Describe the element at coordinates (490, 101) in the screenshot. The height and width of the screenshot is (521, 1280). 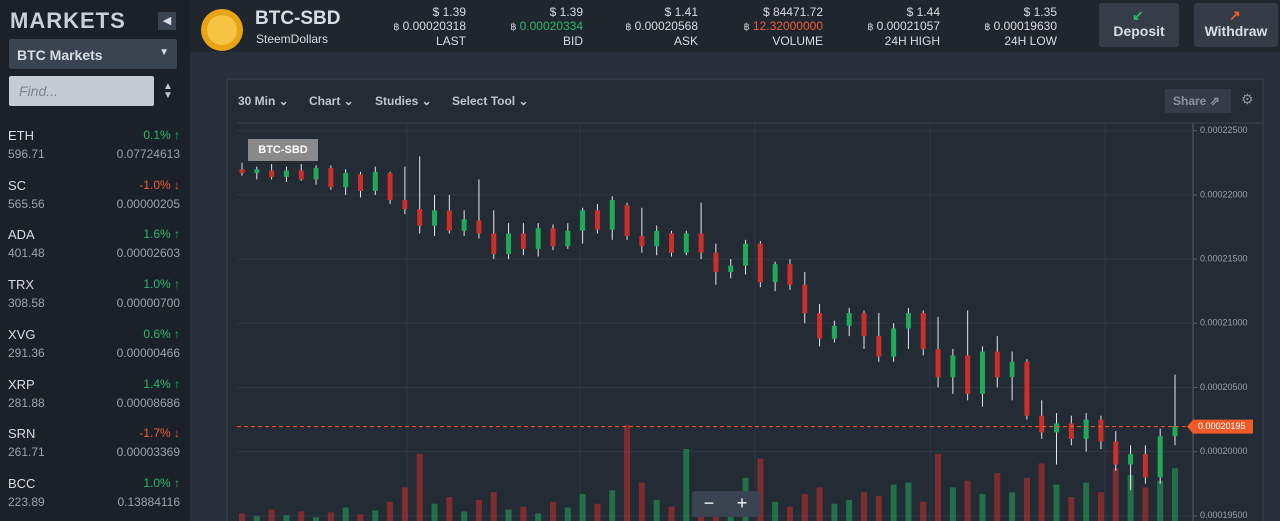
I see `select-tool-menu: Select Tool ⌄` at that location.